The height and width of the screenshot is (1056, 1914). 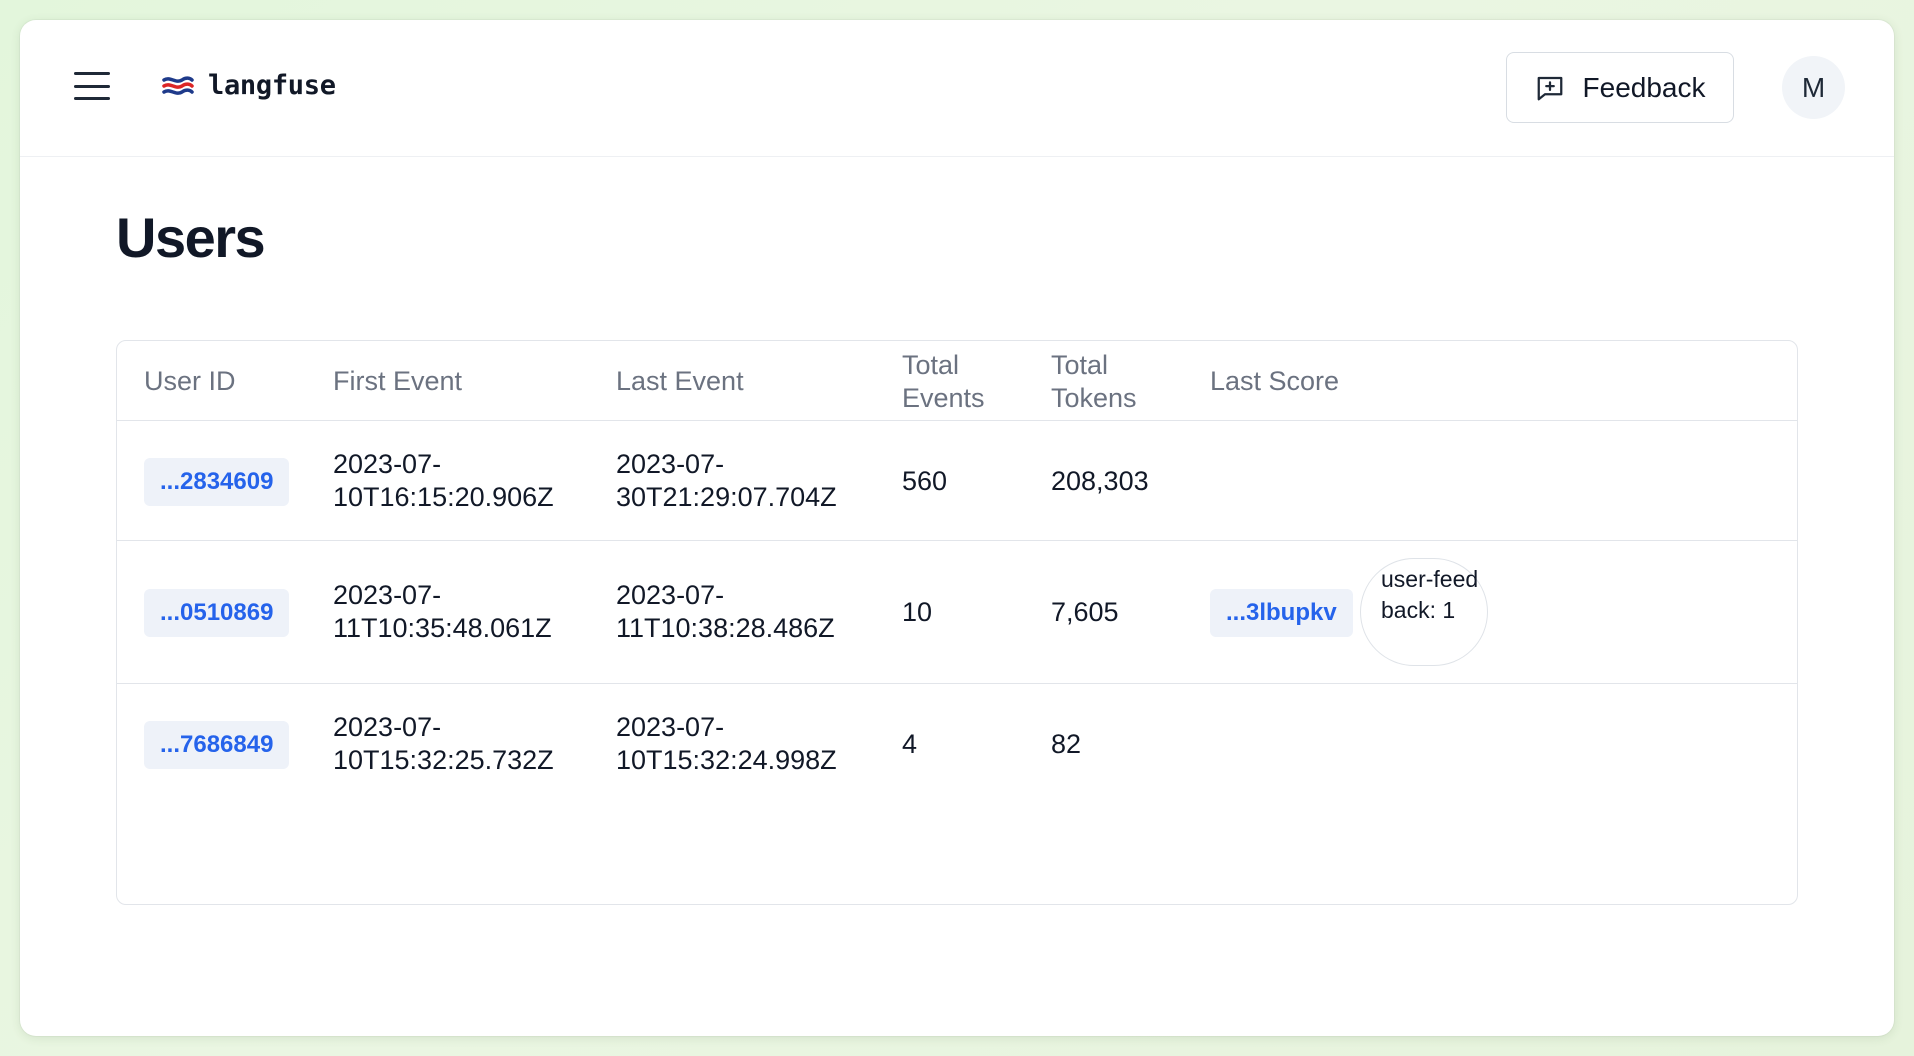 I want to click on header-total-events-line2: Events, so click(x=943, y=398).